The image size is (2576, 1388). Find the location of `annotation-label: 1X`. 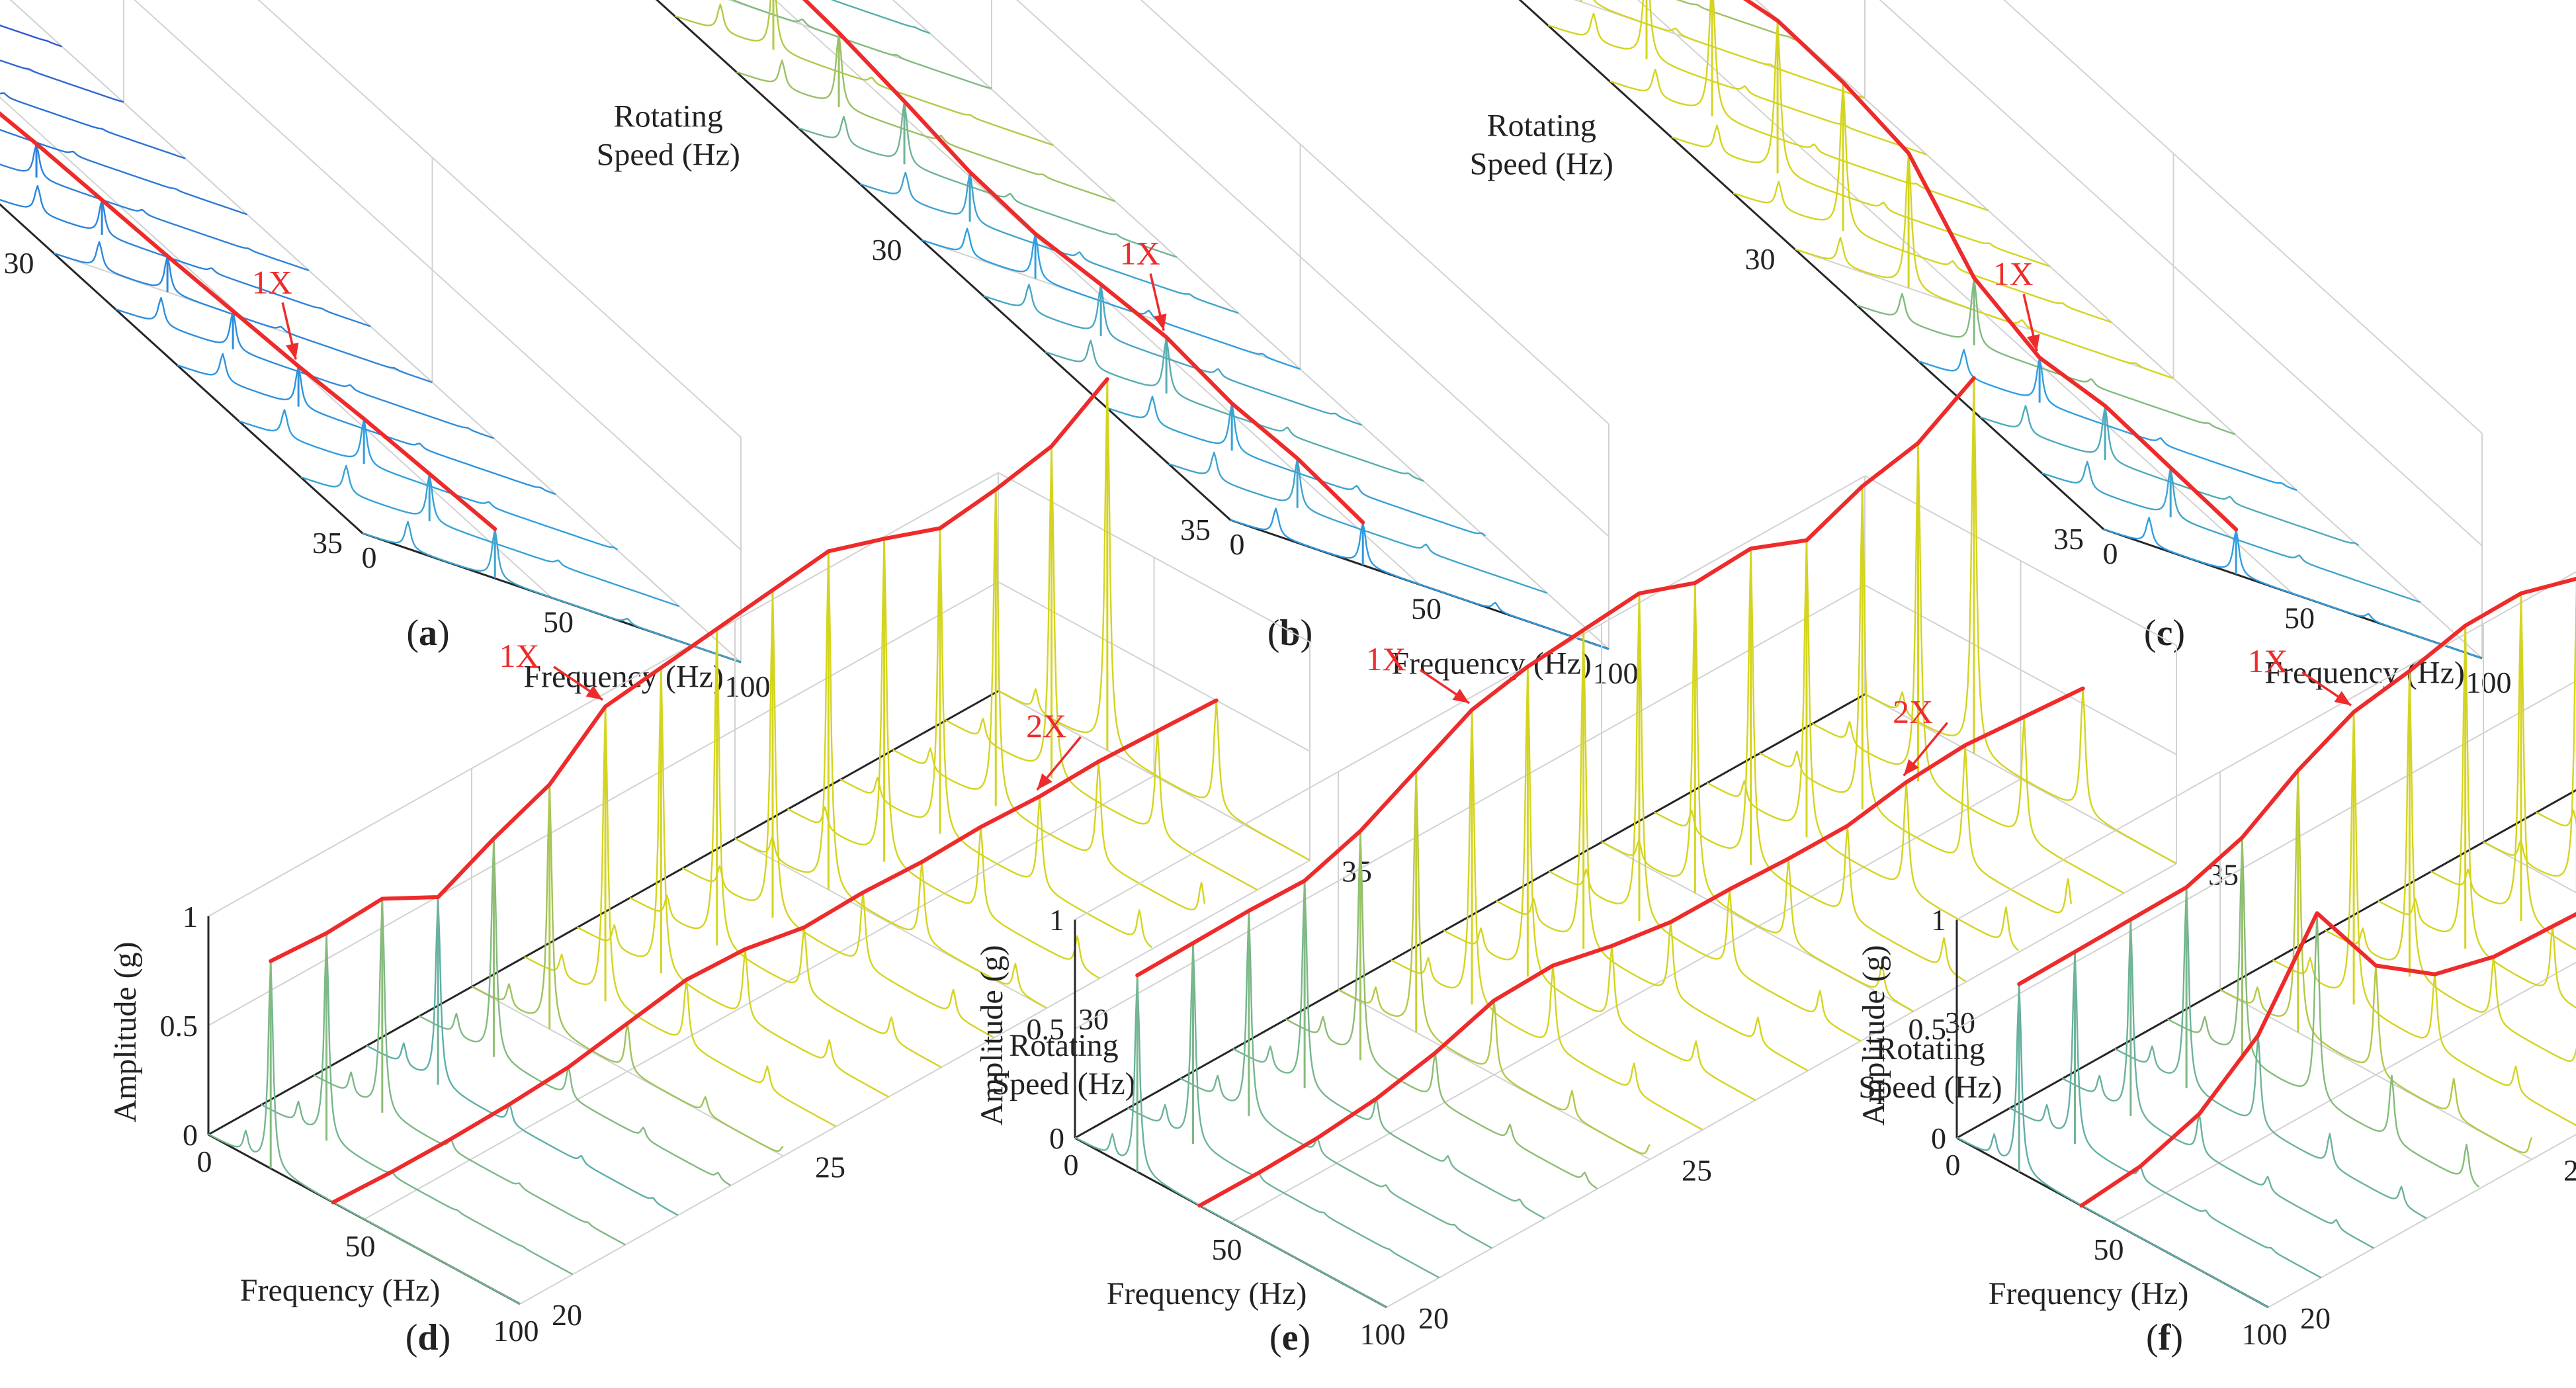

annotation-label: 1X is located at coordinates (272, 281).